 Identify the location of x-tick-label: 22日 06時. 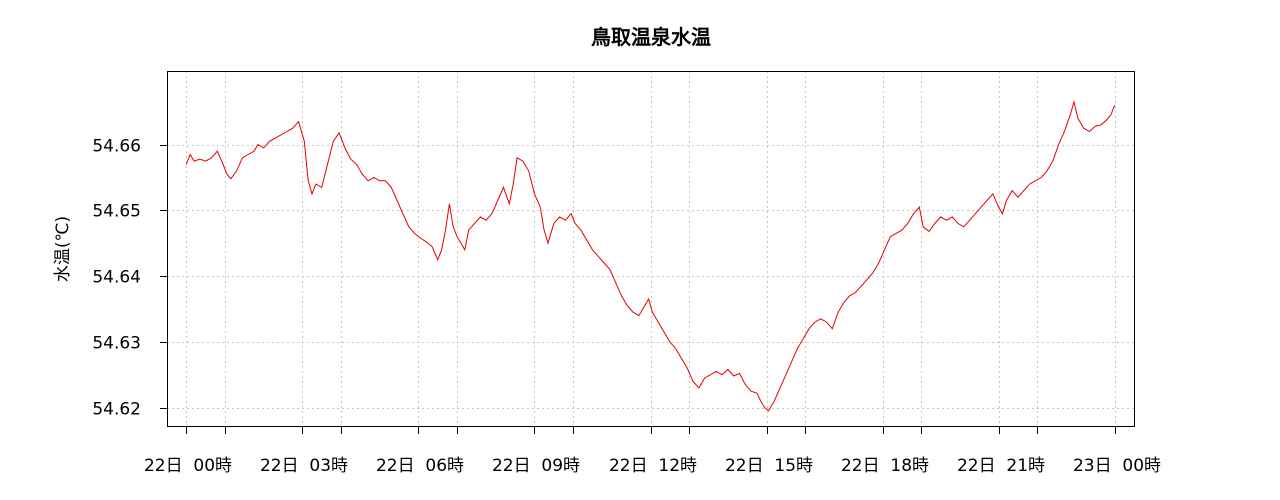
(420, 466).